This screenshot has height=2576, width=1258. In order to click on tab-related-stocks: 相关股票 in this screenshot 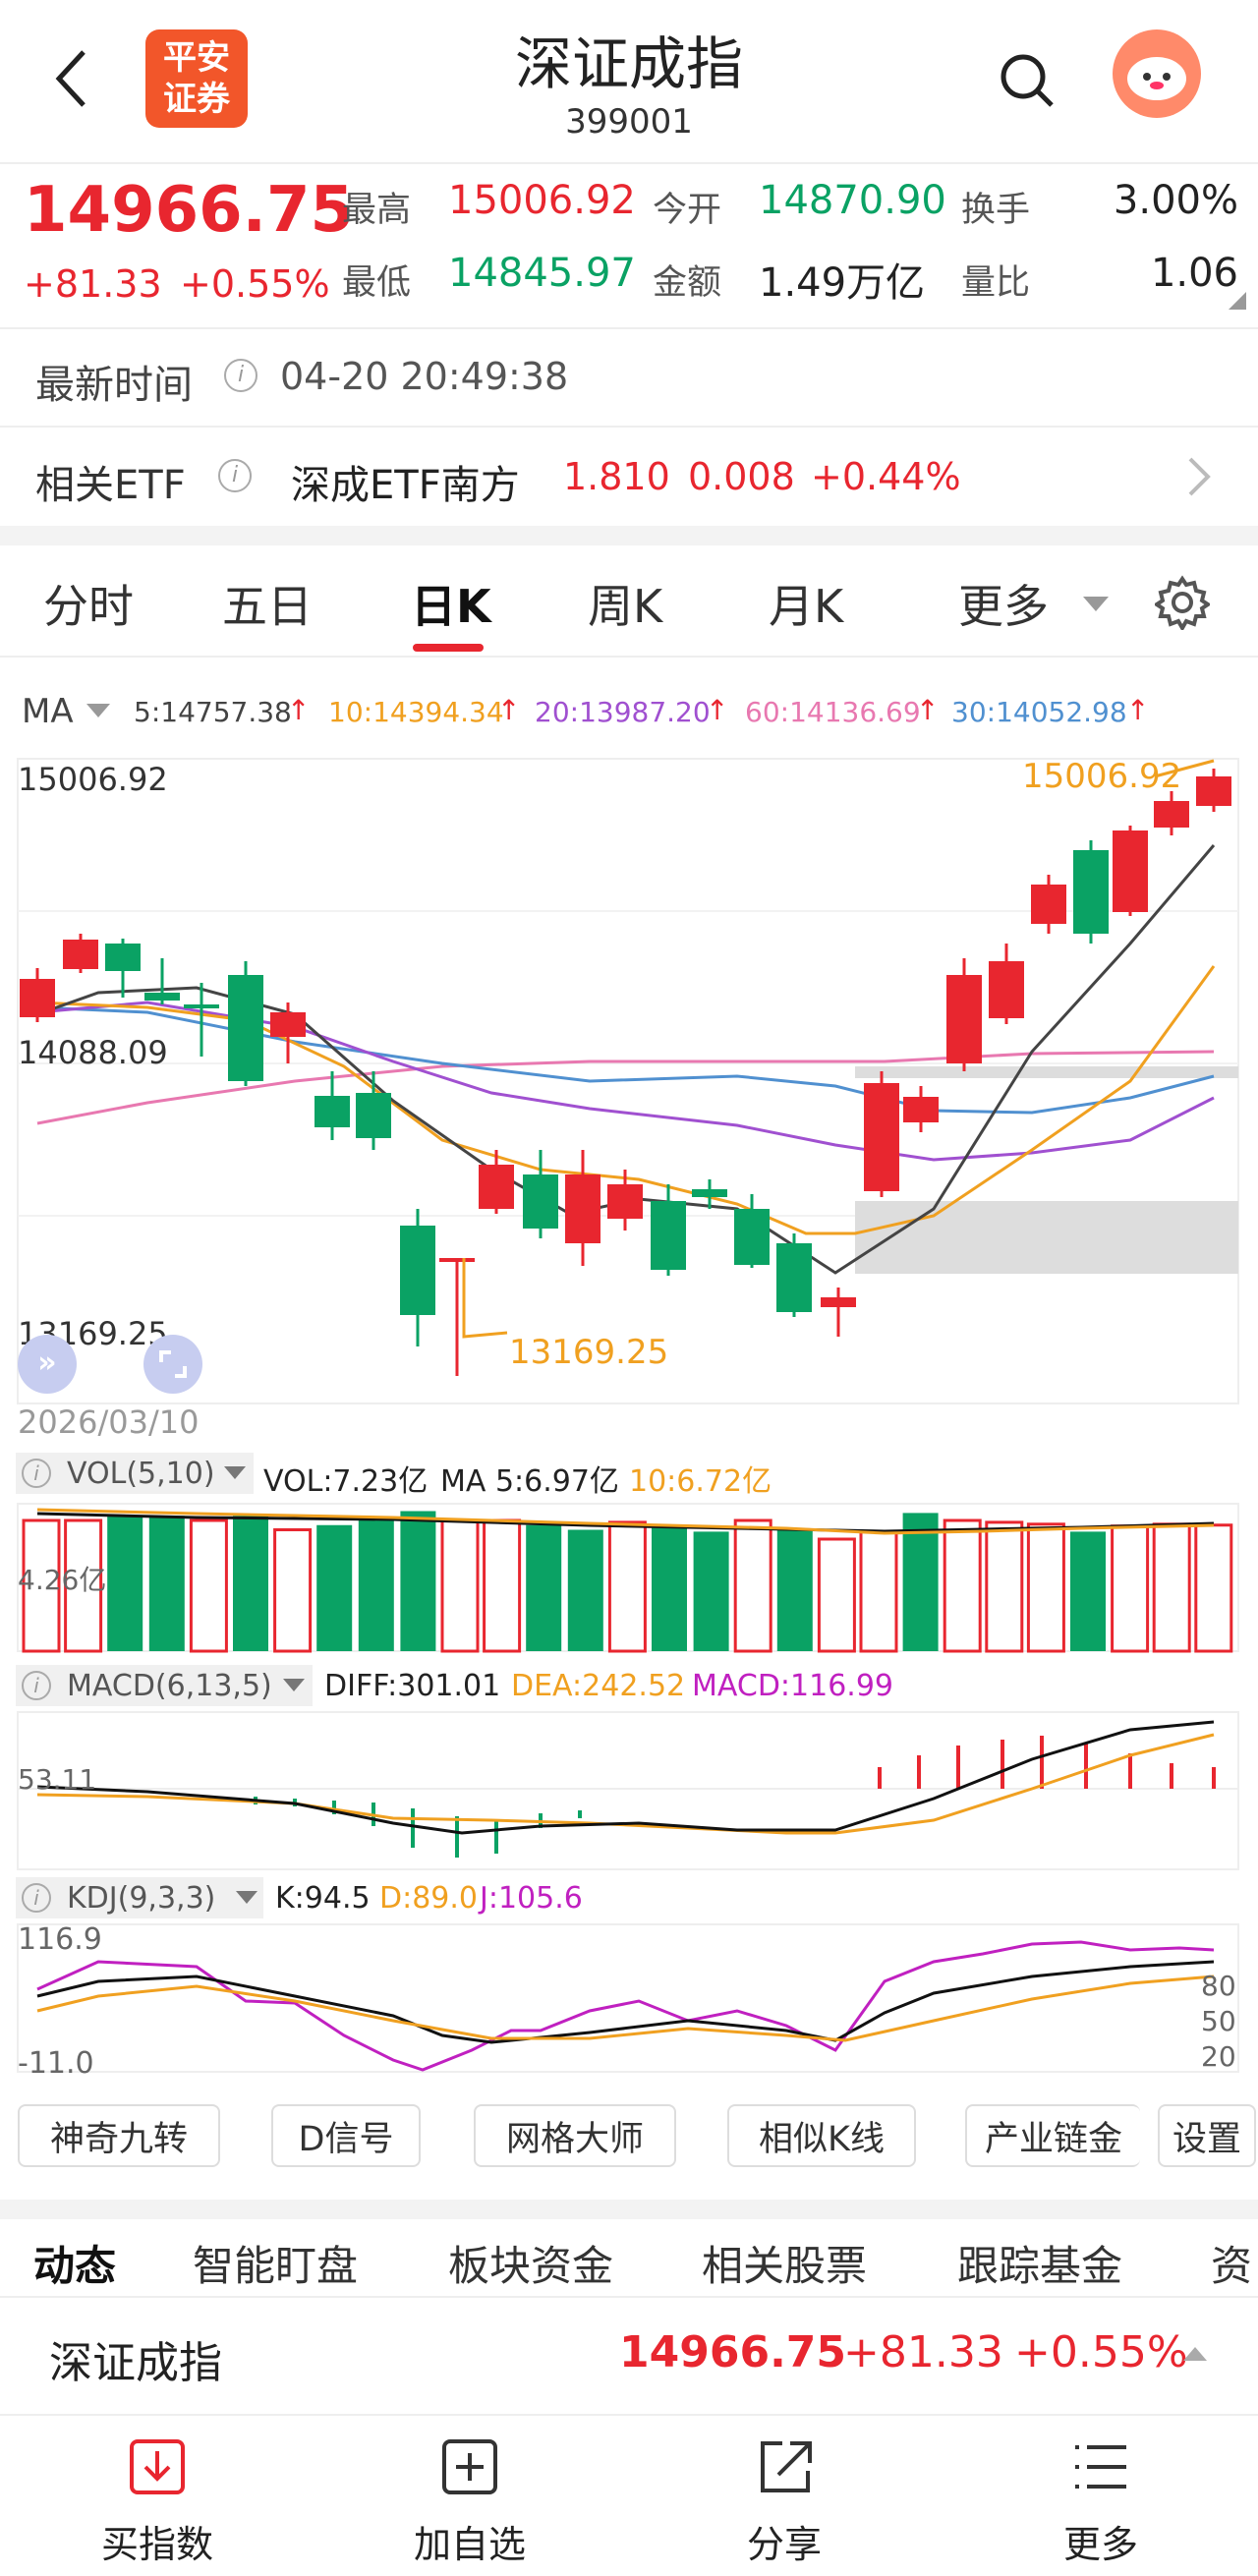, I will do `click(785, 2266)`.